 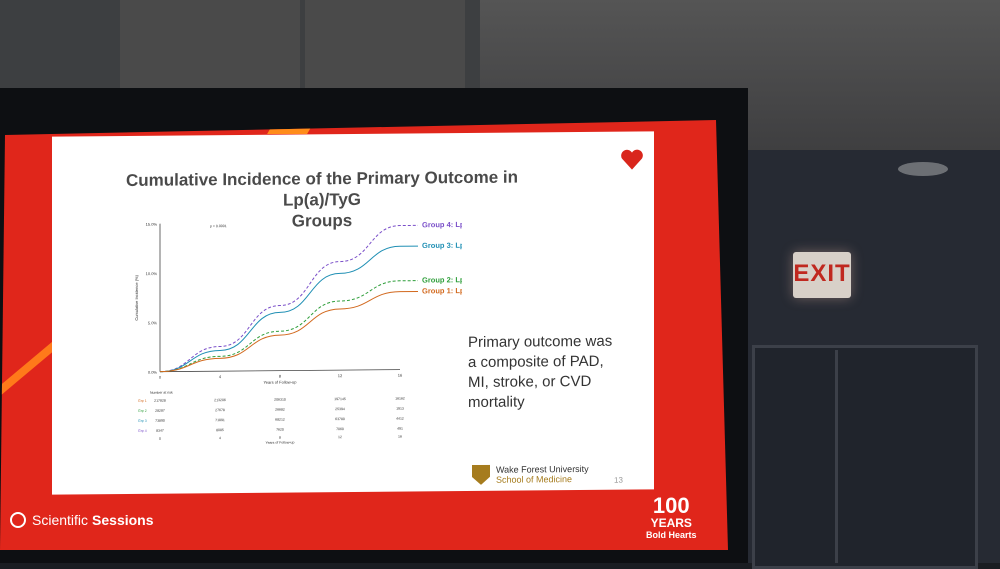 What do you see at coordinates (280, 400) in the screenshot?
I see `risk-cell: 206310` at bounding box center [280, 400].